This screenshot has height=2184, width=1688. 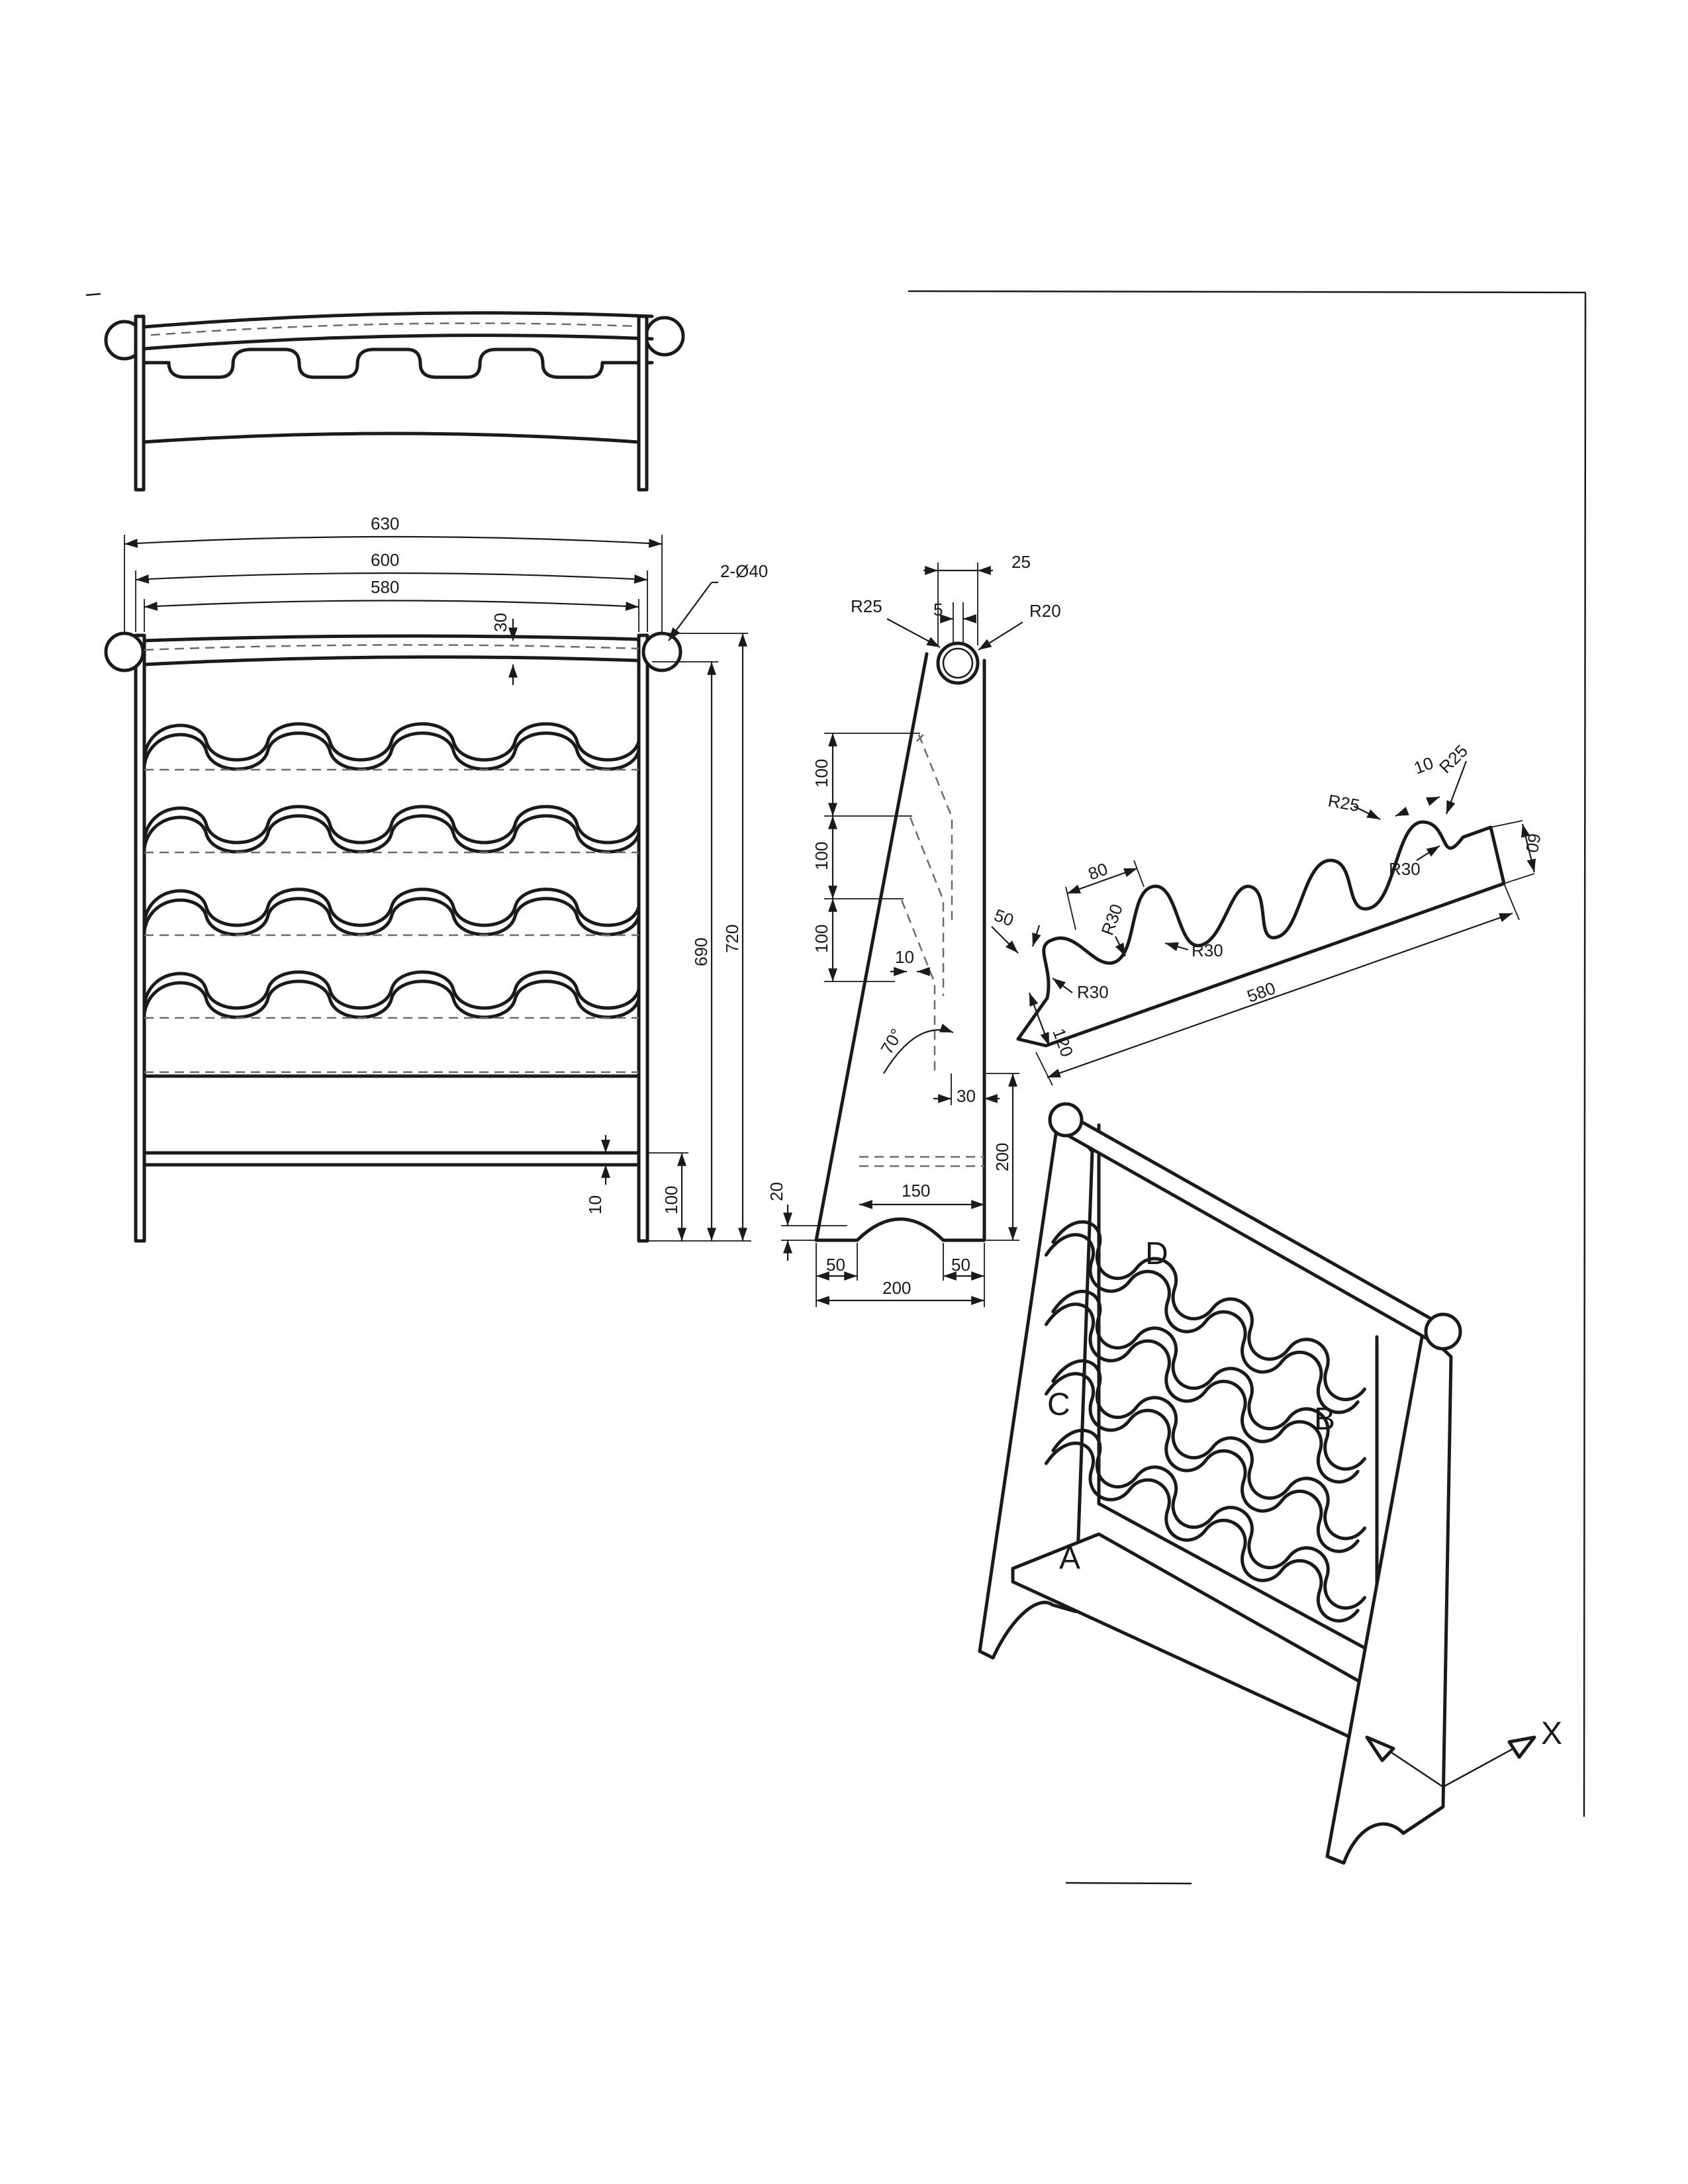 What do you see at coordinates (1004, 917) in the screenshot?
I see `dim-rack-tip: 50` at bounding box center [1004, 917].